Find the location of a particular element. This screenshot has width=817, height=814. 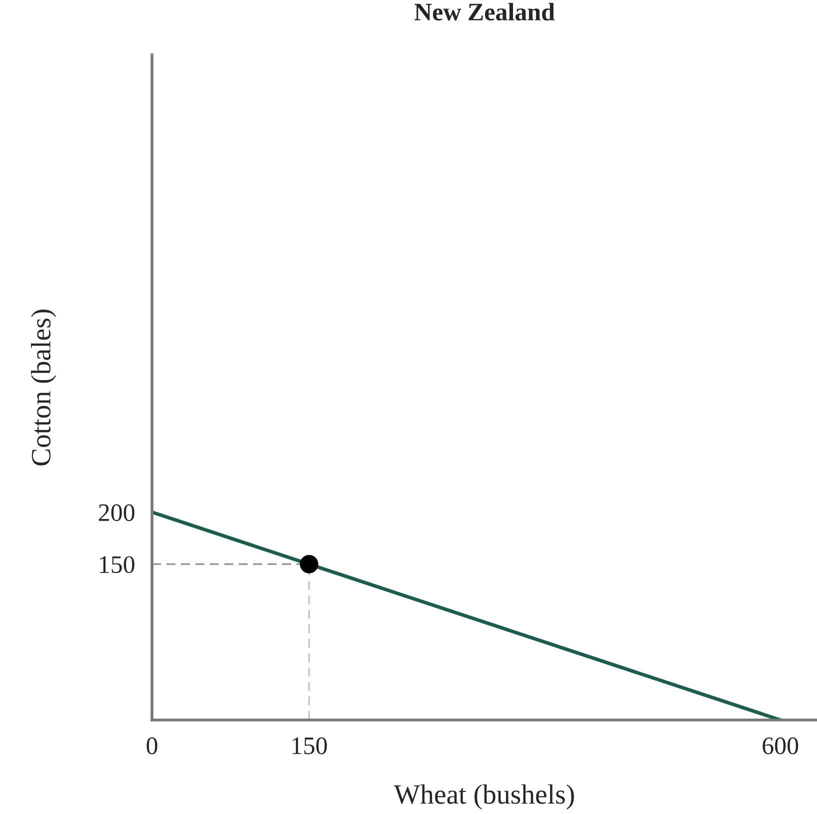

x-tick-label: 0 is located at coordinates (152, 745).